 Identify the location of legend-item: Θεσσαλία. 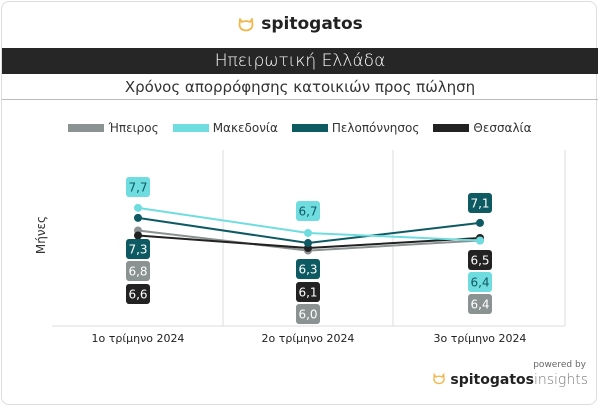
(482, 128).